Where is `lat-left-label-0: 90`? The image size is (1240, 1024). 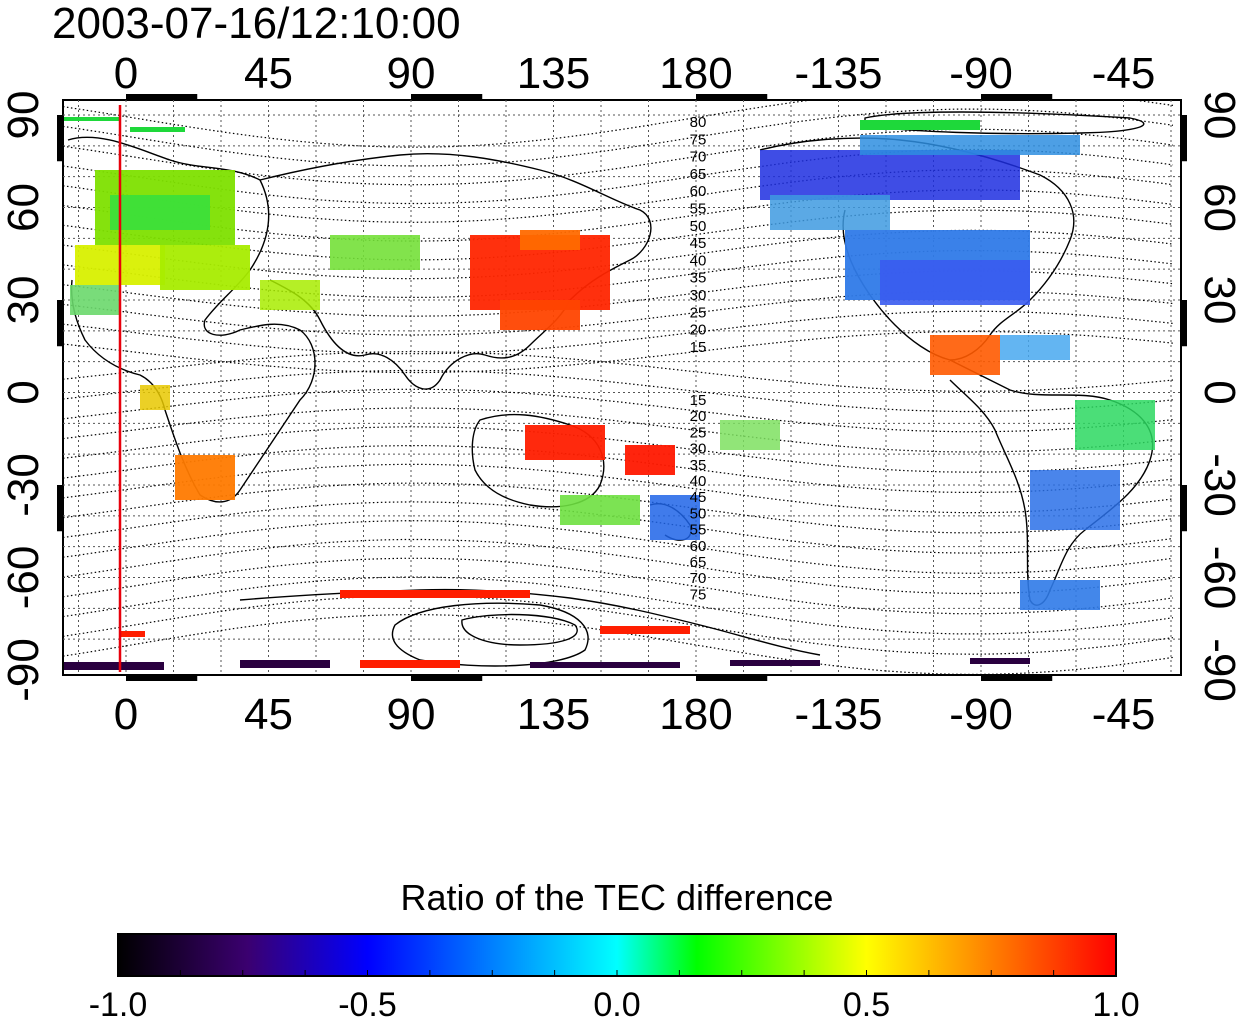 lat-left-label-0: 90 is located at coordinates (24, 115).